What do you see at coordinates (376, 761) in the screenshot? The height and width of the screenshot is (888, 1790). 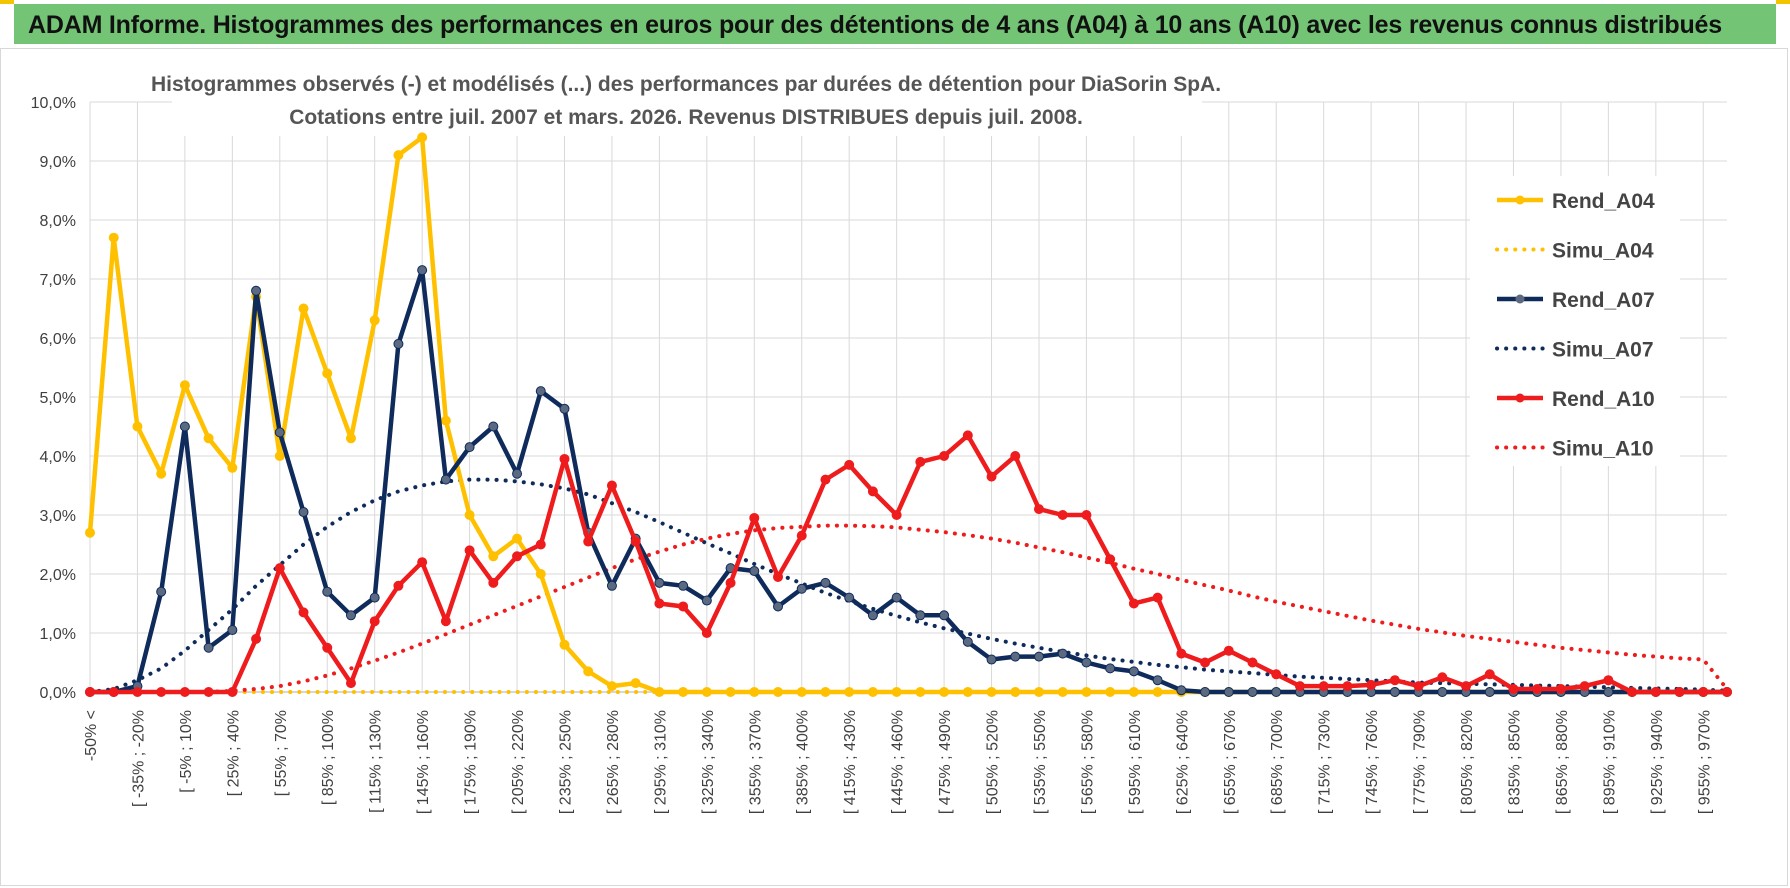 I see `x-tick-label: [ 115% ; 130%` at bounding box center [376, 761].